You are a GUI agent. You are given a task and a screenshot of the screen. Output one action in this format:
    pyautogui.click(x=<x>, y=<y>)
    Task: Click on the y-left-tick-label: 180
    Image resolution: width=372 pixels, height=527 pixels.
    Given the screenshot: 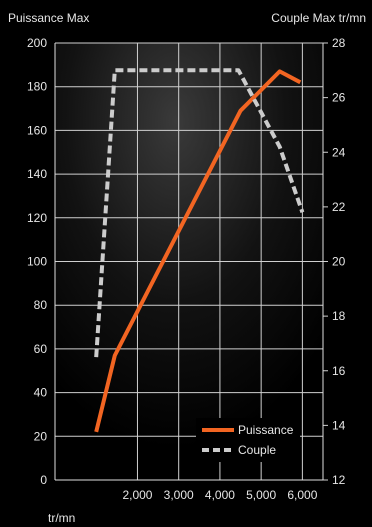 What is the action you would take?
    pyautogui.click(x=37, y=87)
    